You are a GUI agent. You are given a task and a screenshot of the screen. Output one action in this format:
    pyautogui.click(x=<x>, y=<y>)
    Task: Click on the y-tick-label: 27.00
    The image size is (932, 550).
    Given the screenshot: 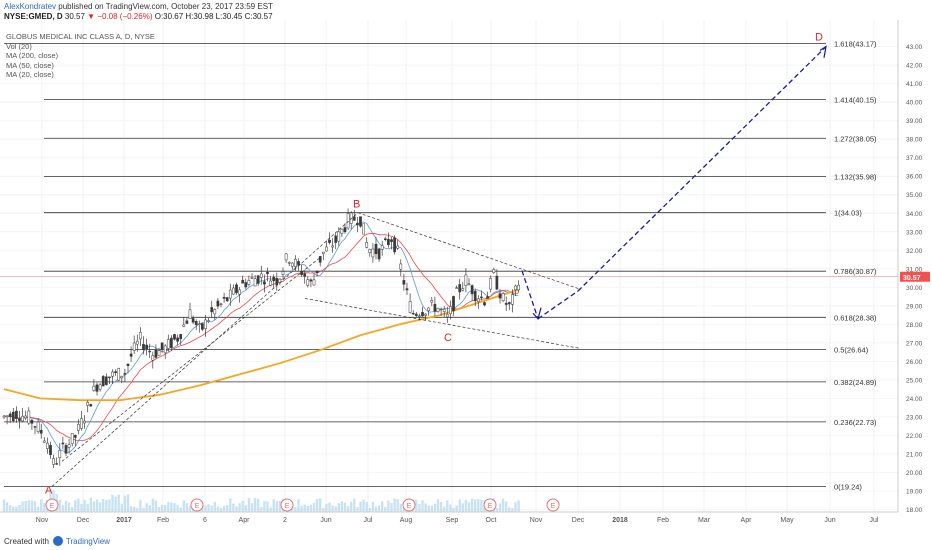 What is the action you would take?
    pyautogui.click(x=914, y=343)
    